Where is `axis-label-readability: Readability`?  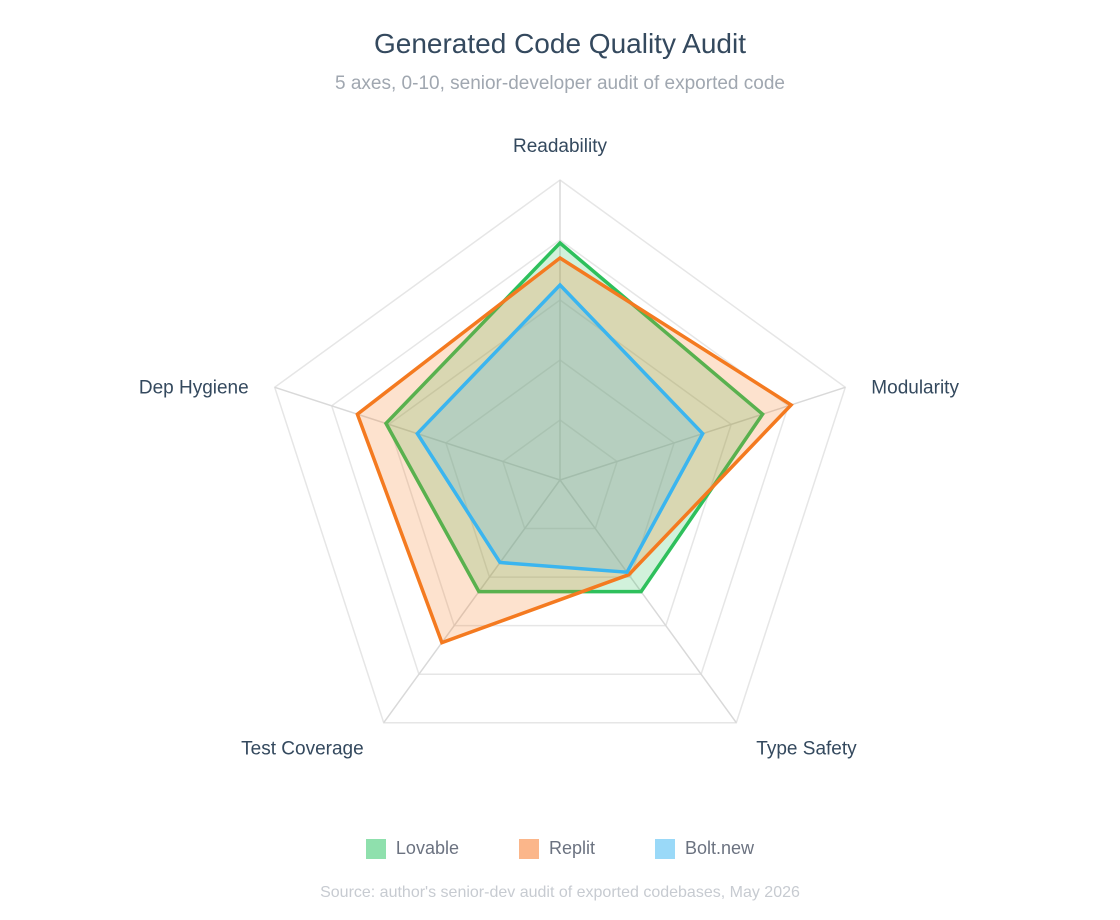 axis-label-readability: Readability is located at coordinates (560, 146).